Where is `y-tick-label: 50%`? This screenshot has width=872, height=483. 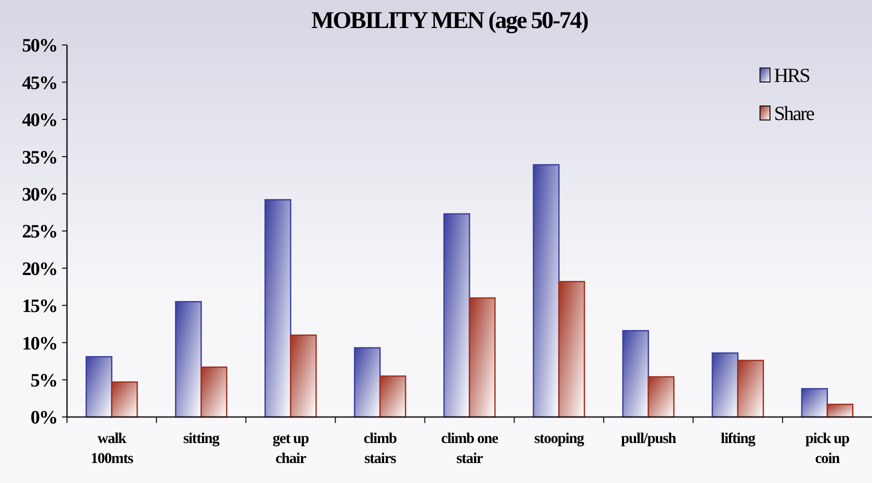 y-tick-label: 50% is located at coordinates (39, 46).